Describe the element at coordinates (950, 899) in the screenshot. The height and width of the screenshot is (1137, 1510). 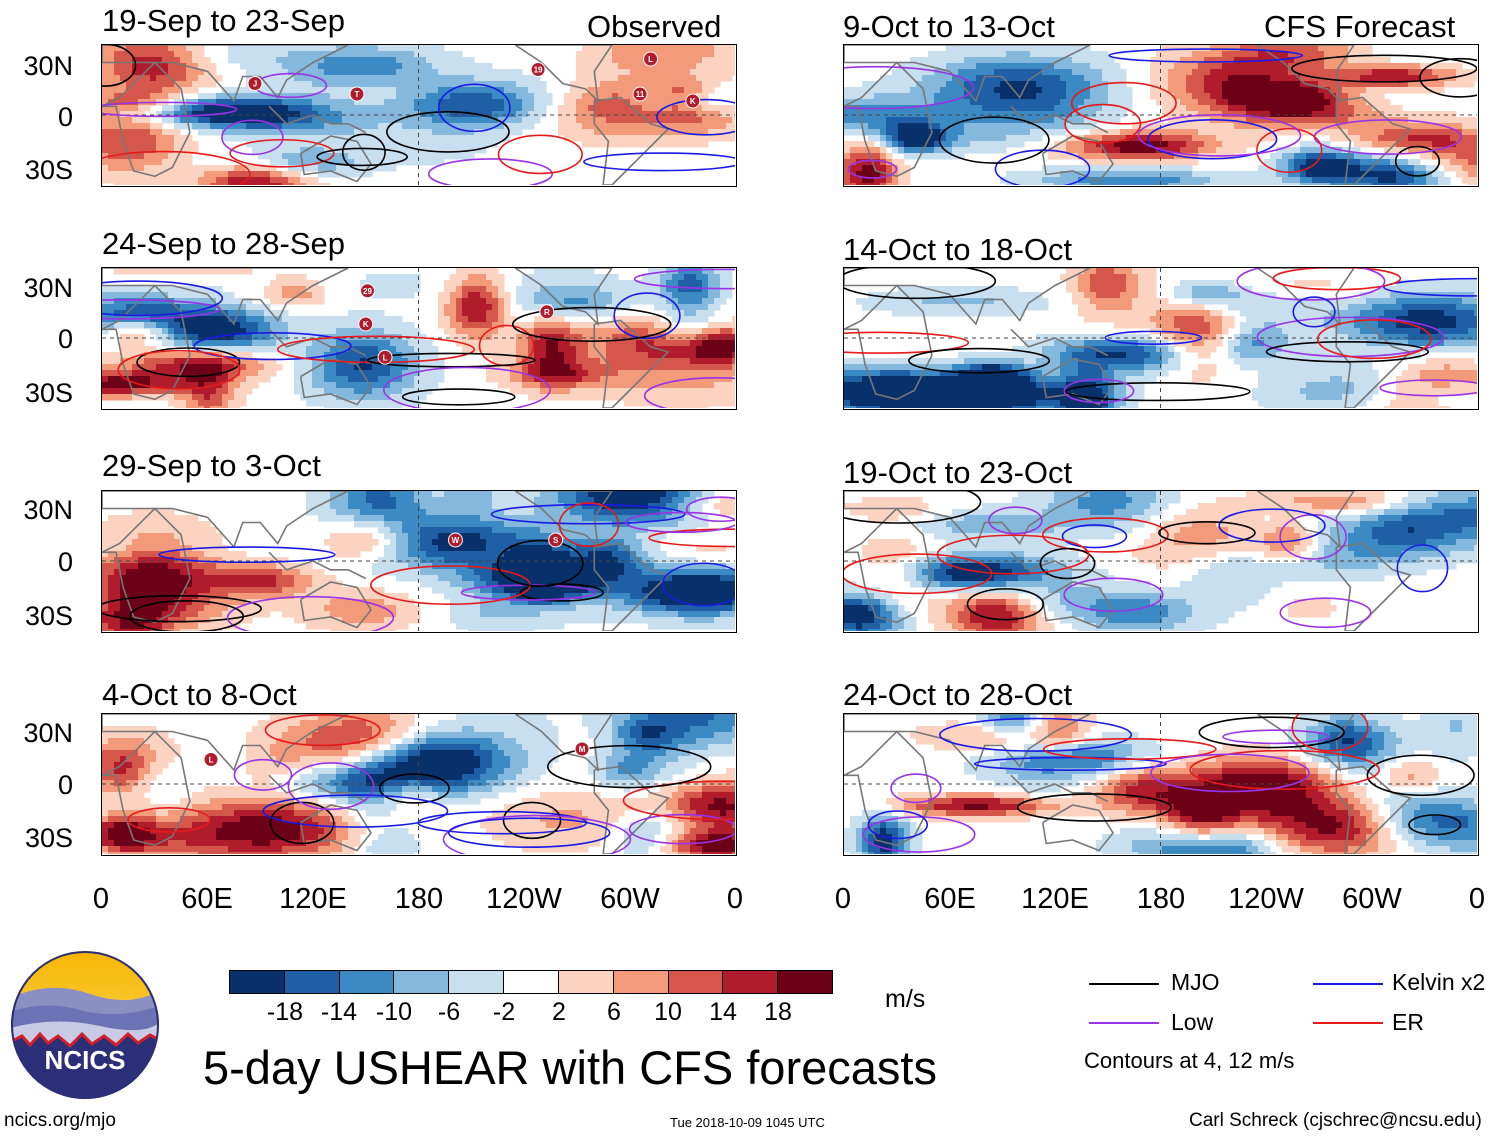
I see `x-tick-60e: 60E` at that location.